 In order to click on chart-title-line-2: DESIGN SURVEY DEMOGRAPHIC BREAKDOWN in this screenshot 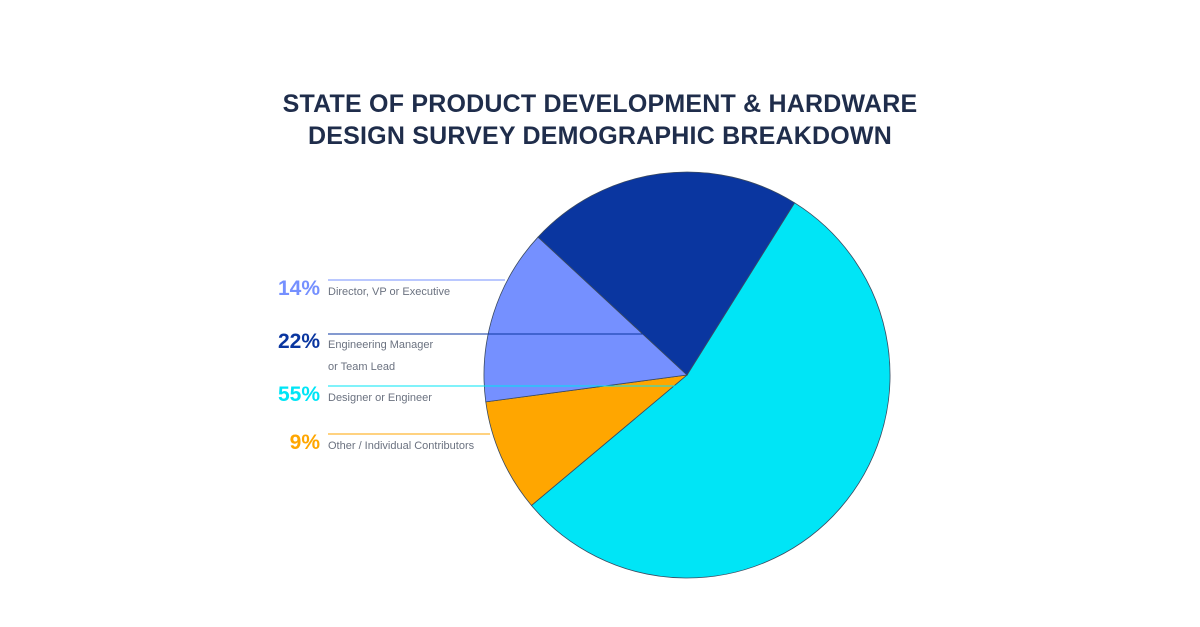, I will do `click(600, 136)`.